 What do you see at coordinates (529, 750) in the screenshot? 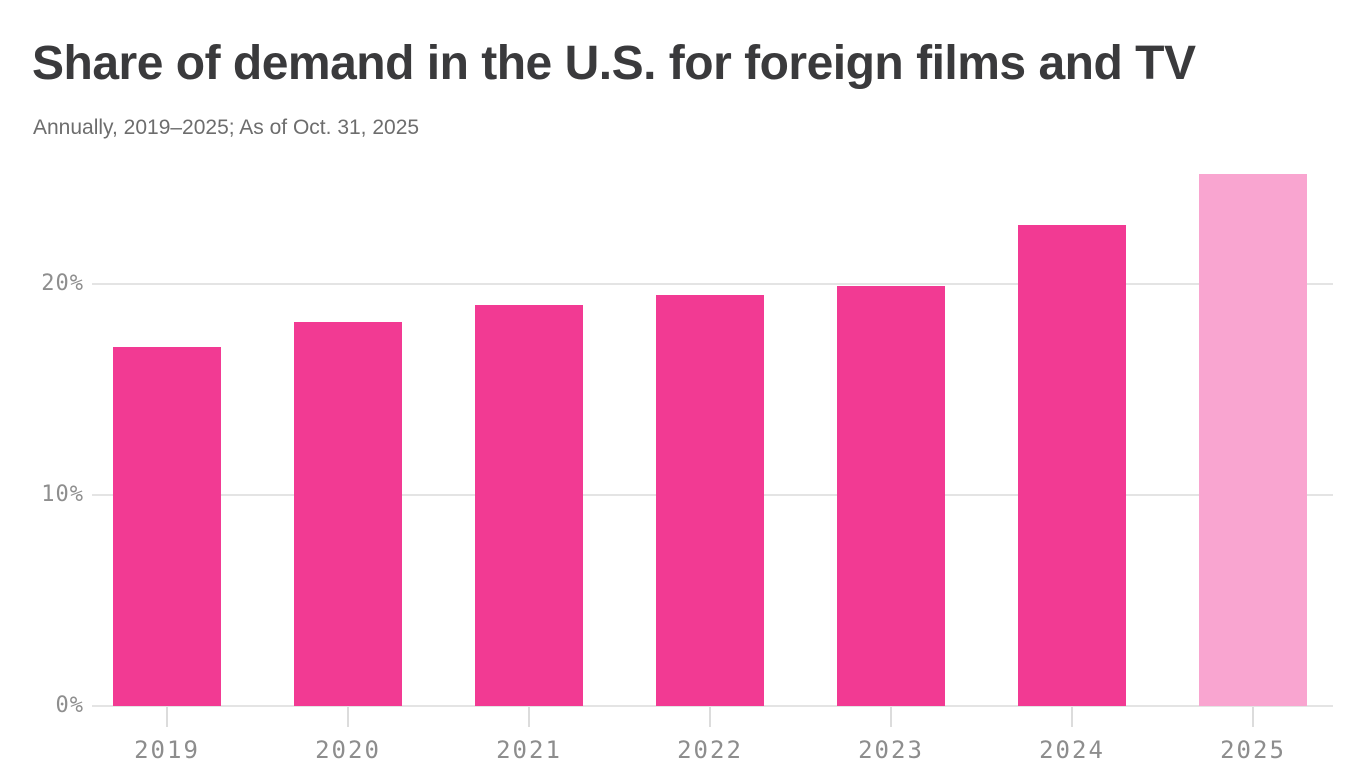
I see `x-axis-label-2021: 2021` at bounding box center [529, 750].